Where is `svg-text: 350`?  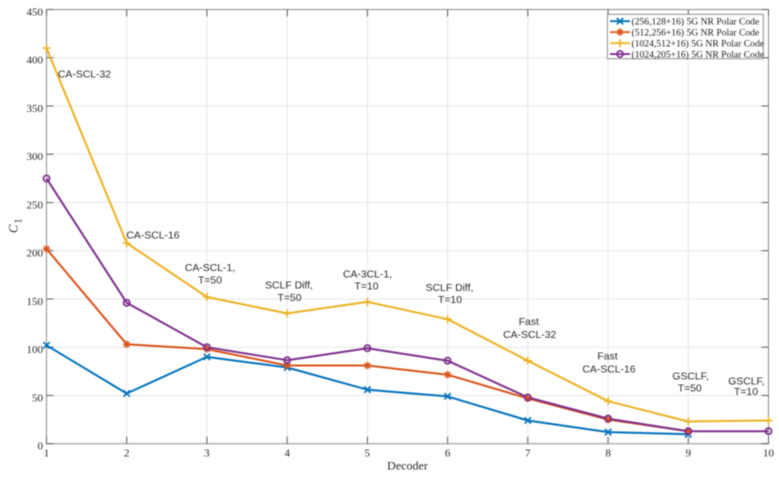 svg-text: 350 is located at coordinates (35, 109).